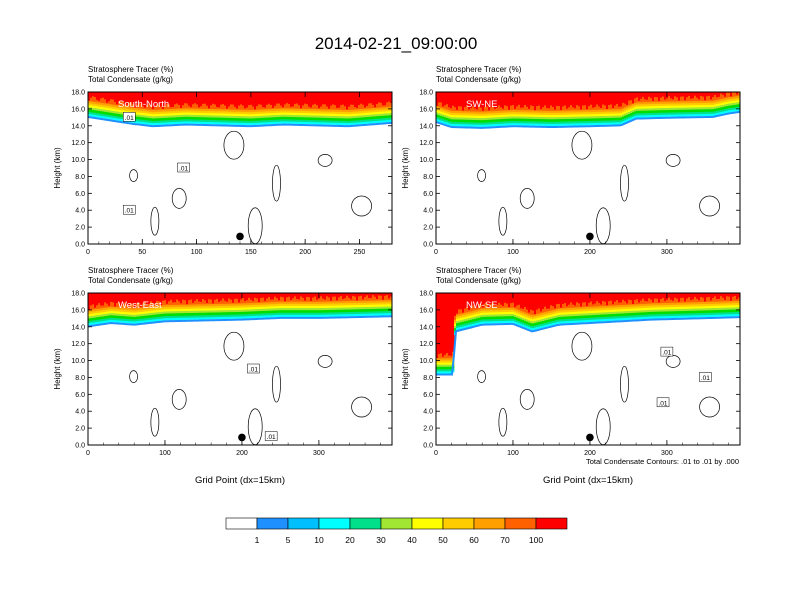 The height and width of the screenshot is (612, 792). I want to click on contour-label: .01, so click(129, 211).